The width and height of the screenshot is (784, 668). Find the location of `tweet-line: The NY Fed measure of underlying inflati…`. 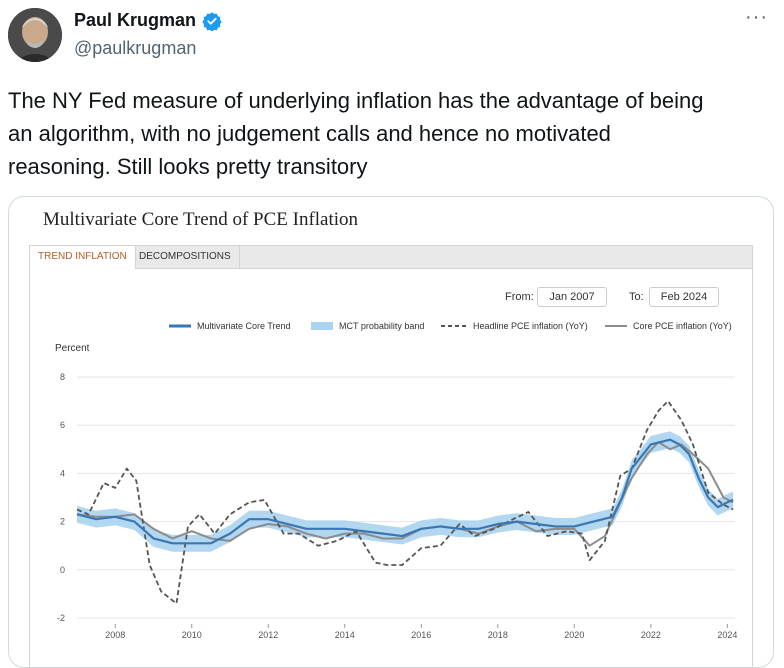

tweet-line: The NY Fed measure of underlying inflati… is located at coordinates (356, 100).